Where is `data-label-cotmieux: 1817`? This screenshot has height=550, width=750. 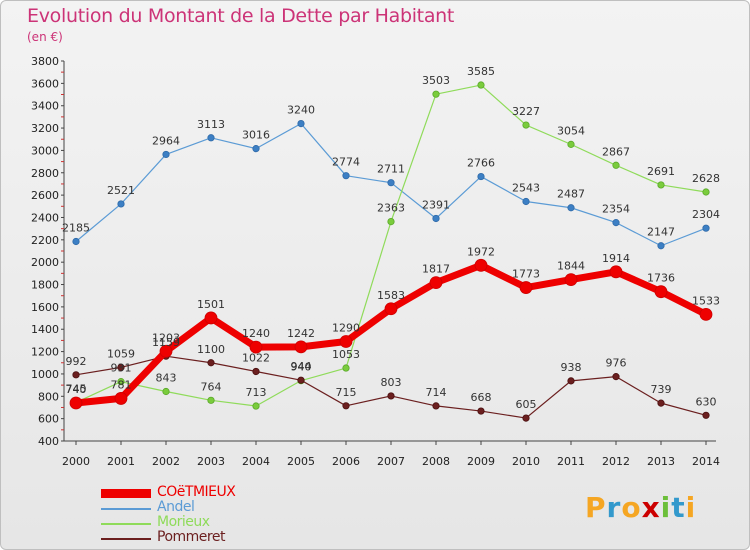
data-label-cotmieux: 1817 is located at coordinates (436, 269).